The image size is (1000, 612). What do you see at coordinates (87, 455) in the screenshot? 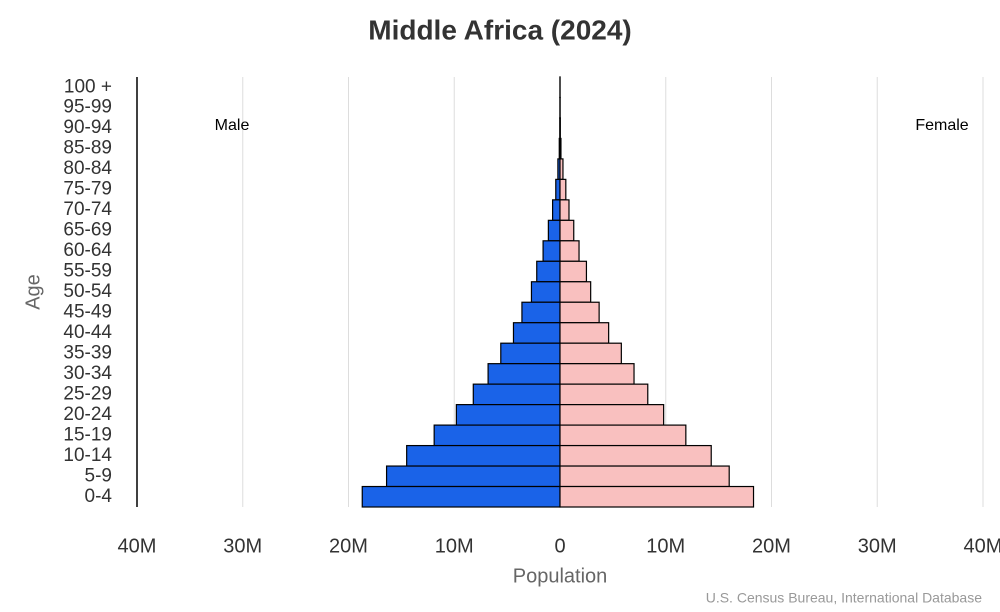
I see `y-tick-label: 10-14` at bounding box center [87, 455].